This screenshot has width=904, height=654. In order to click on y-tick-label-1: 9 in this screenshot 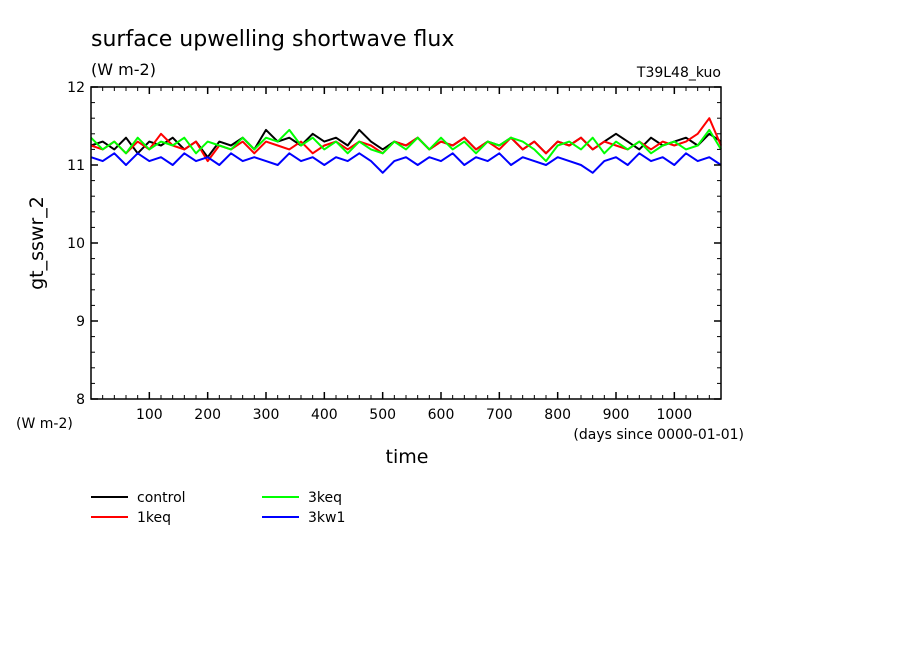, I will do `click(80, 322)`.